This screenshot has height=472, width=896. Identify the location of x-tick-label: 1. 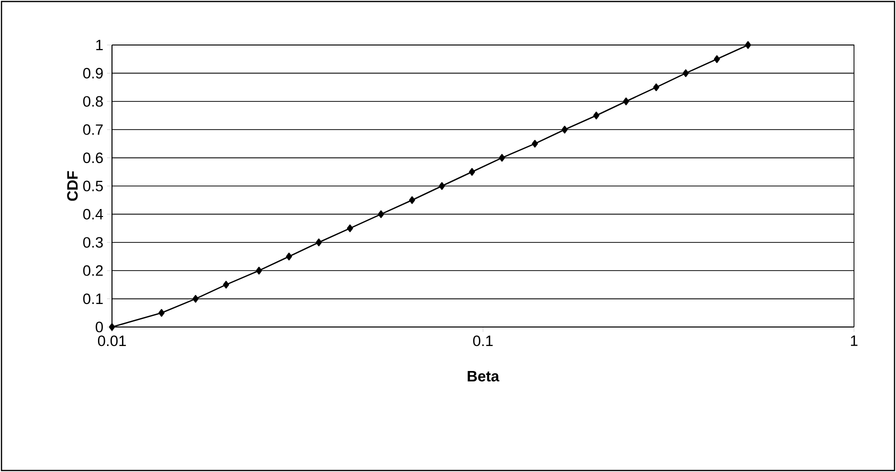
(854, 341).